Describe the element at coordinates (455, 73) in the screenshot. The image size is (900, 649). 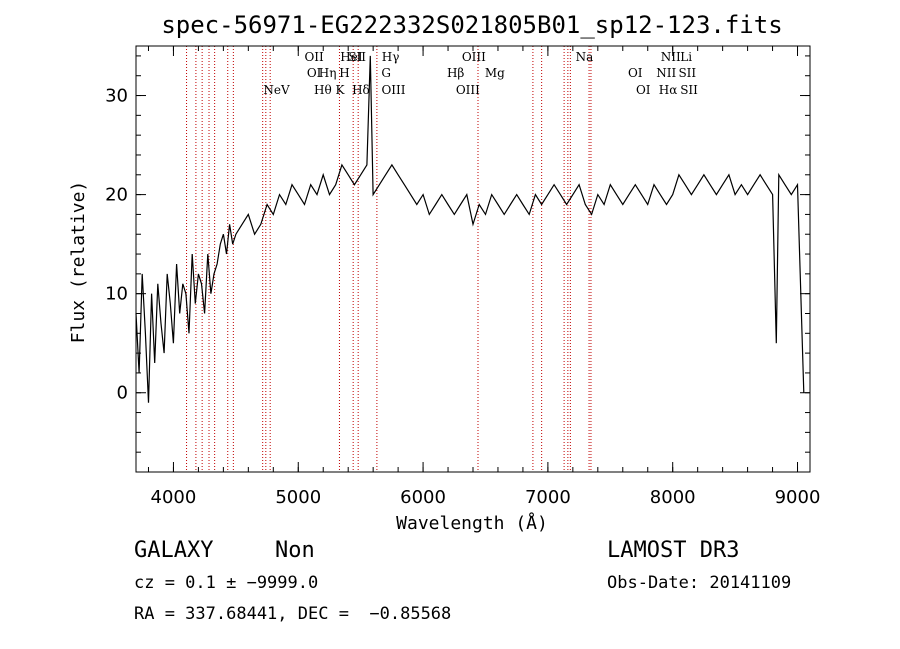
I see `spectral-line-label-mid-4: Hβ` at that location.